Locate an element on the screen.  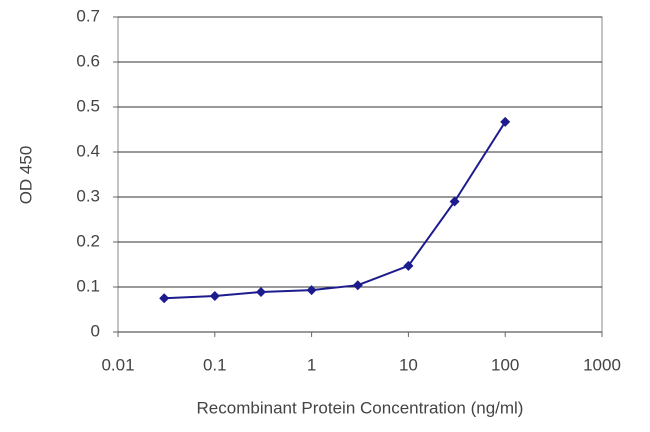
y-tick-label: 0.6 is located at coordinates (88, 60).